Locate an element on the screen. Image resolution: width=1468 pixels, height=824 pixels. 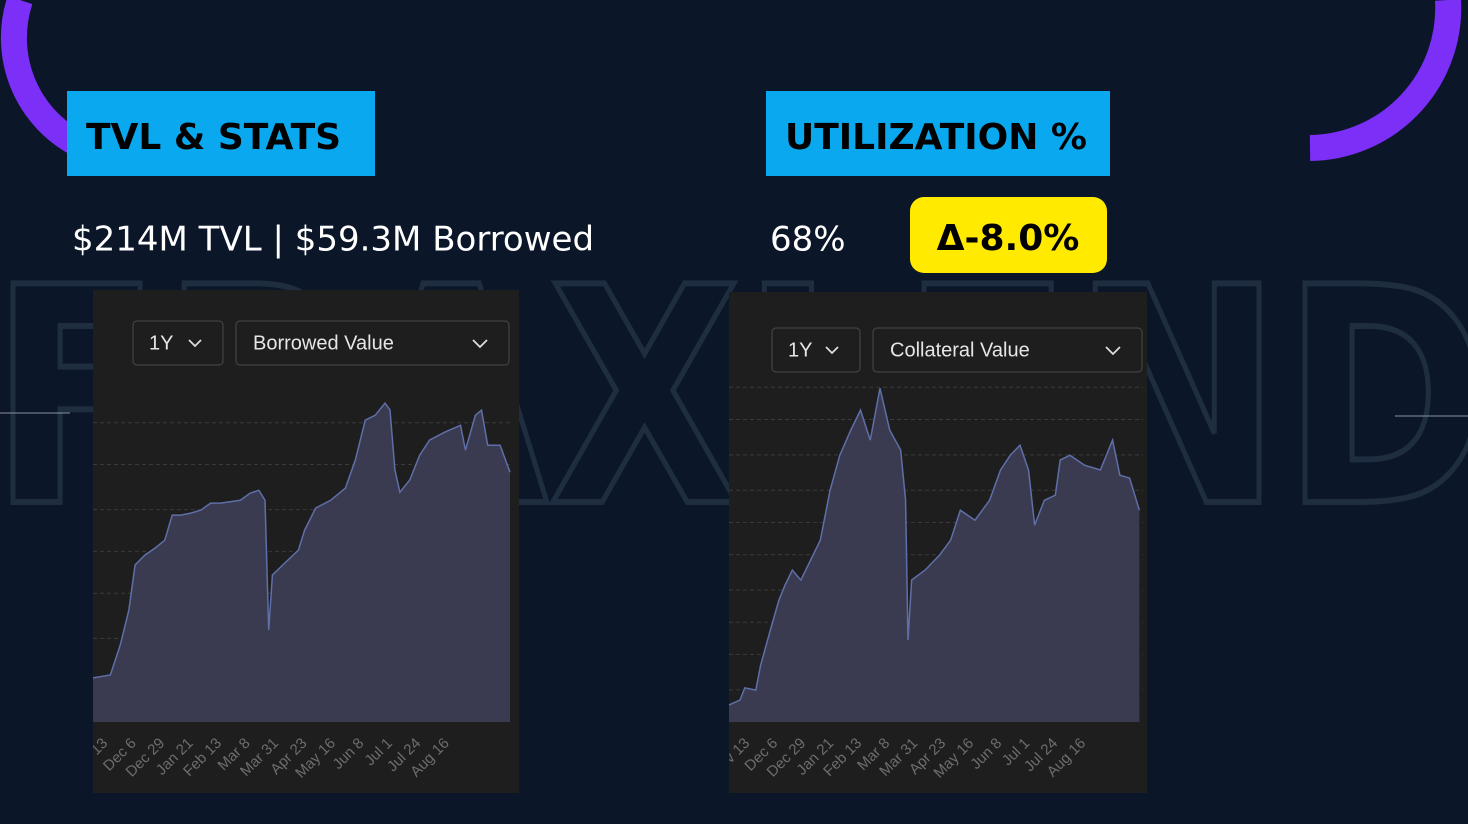
badge-text: Δ-8.0% is located at coordinates (1008, 238).